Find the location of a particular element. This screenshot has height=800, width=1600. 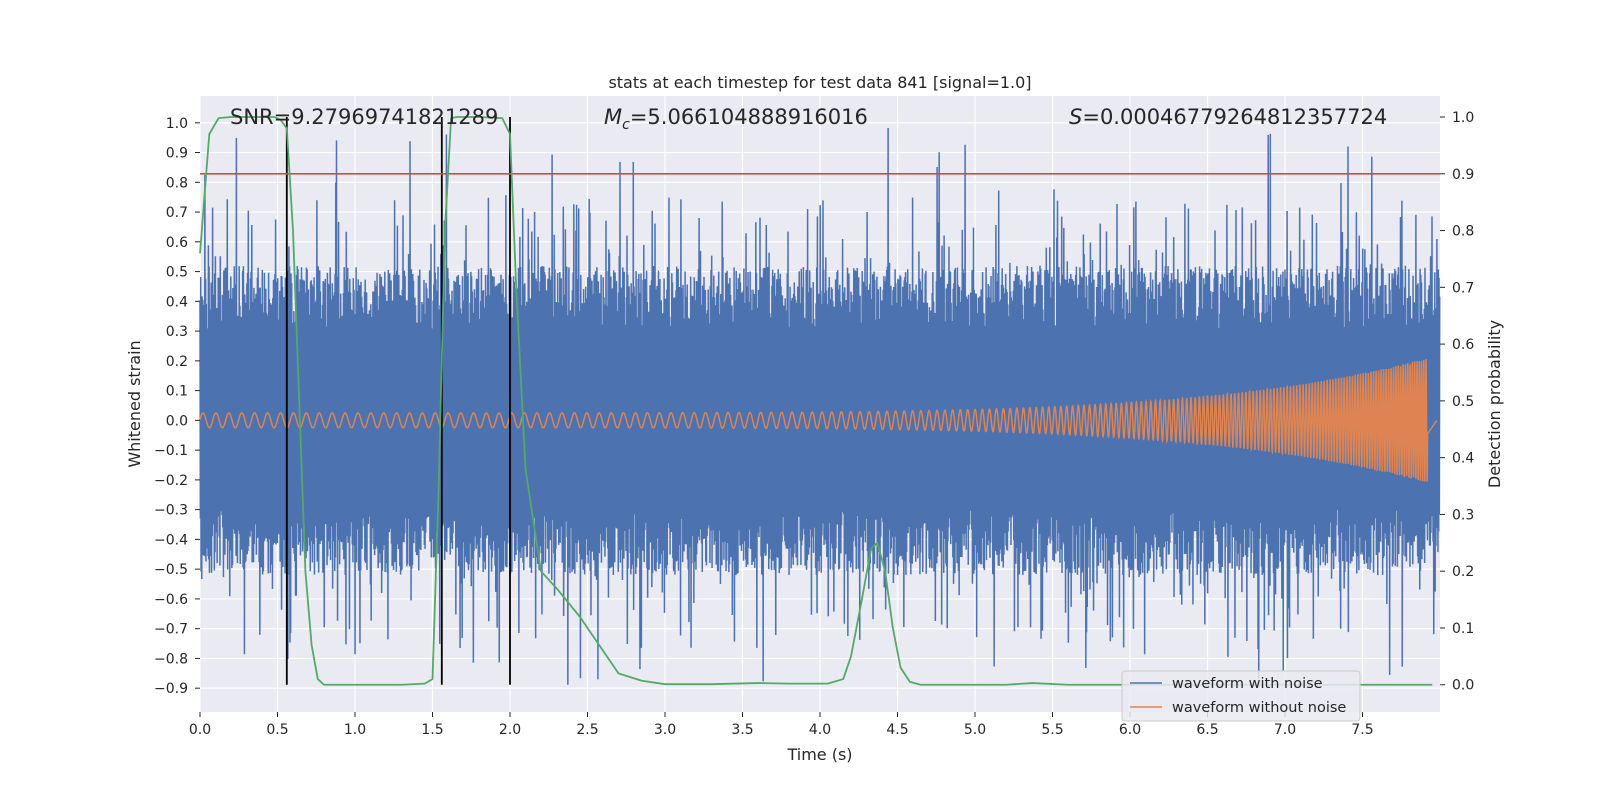

x-tick-label: 0.0 is located at coordinates (200, 730).